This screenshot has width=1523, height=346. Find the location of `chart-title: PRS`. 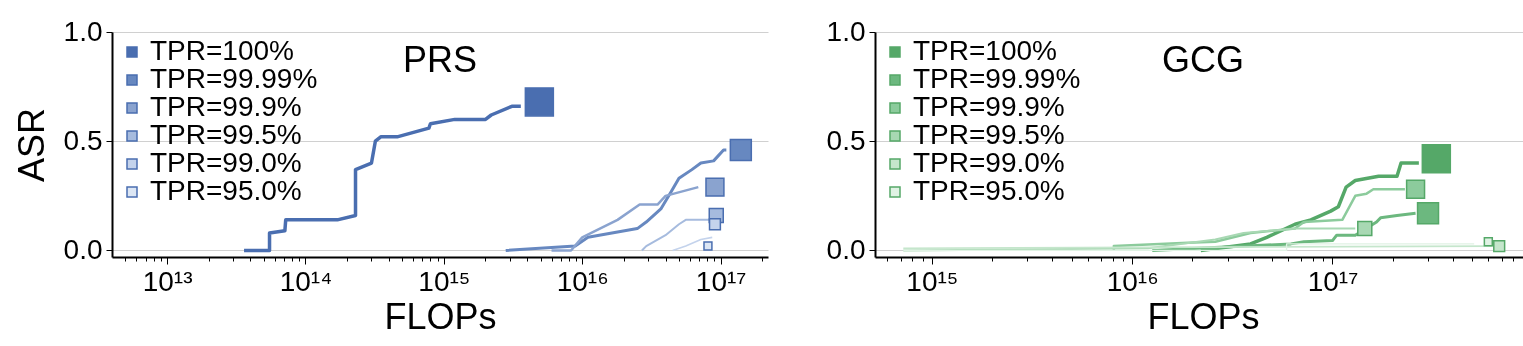

chart-title: PRS is located at coordinates (440, 59).